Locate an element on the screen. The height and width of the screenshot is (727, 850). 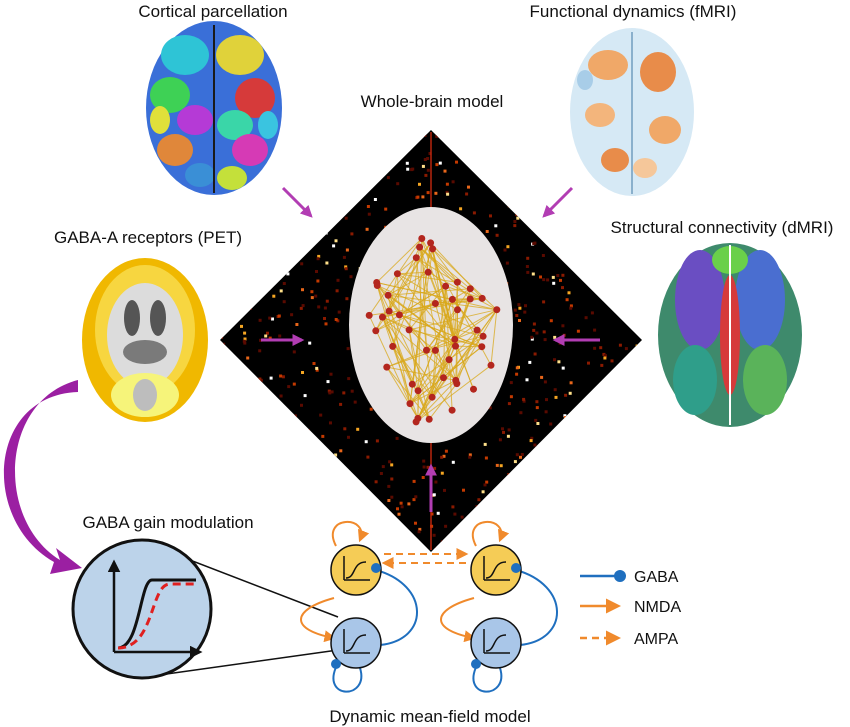
sigmoid-baseline is located at coordinates (156, 614).